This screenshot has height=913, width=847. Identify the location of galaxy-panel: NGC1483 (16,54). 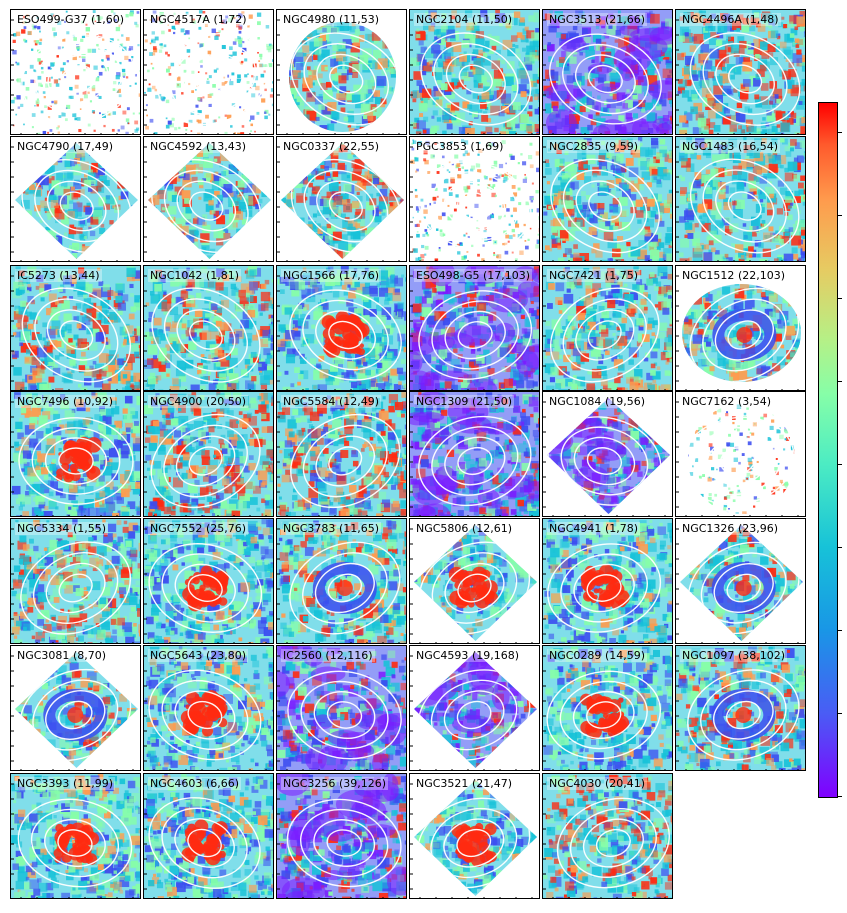
(740, 199).